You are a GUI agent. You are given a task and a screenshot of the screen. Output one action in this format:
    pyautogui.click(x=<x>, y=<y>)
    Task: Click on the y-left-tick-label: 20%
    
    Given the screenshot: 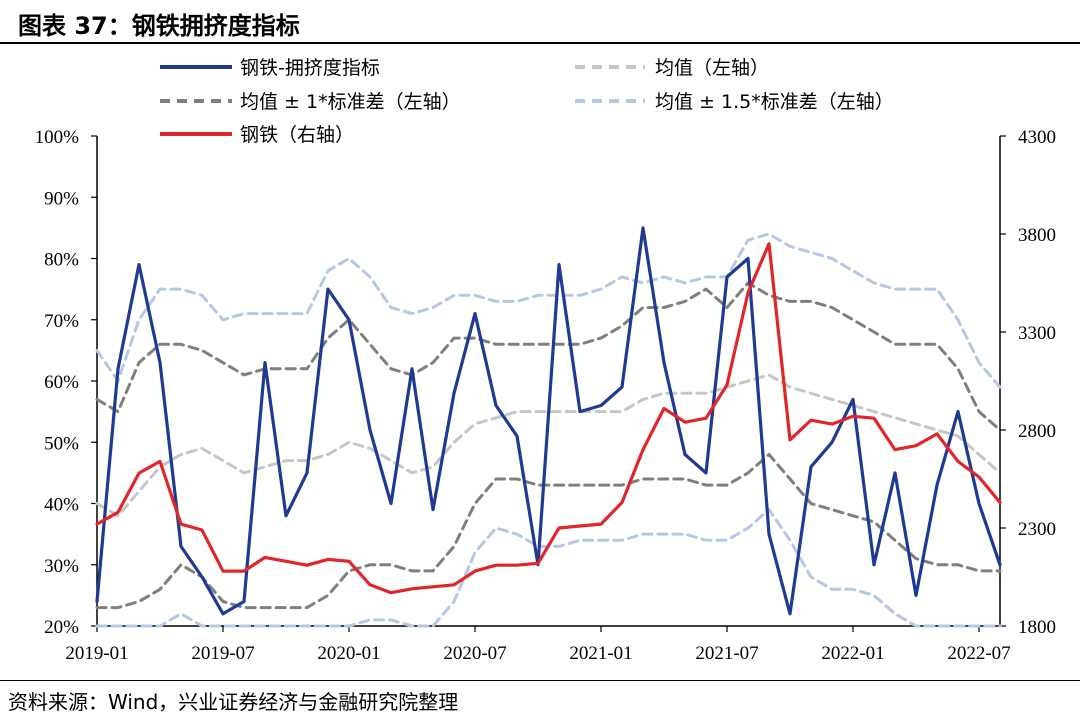 What is the action you would take?
    pyautogui.click(x=61, y=627)
    